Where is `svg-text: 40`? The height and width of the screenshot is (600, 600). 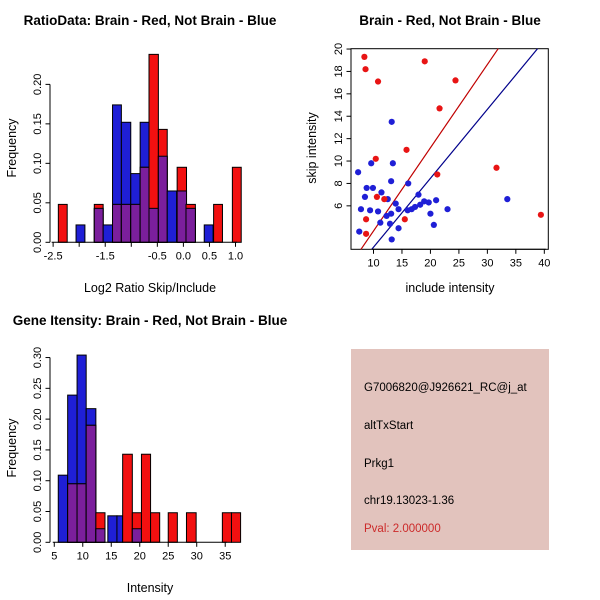 svg-text: 40 is located at coordinates (544, 263).